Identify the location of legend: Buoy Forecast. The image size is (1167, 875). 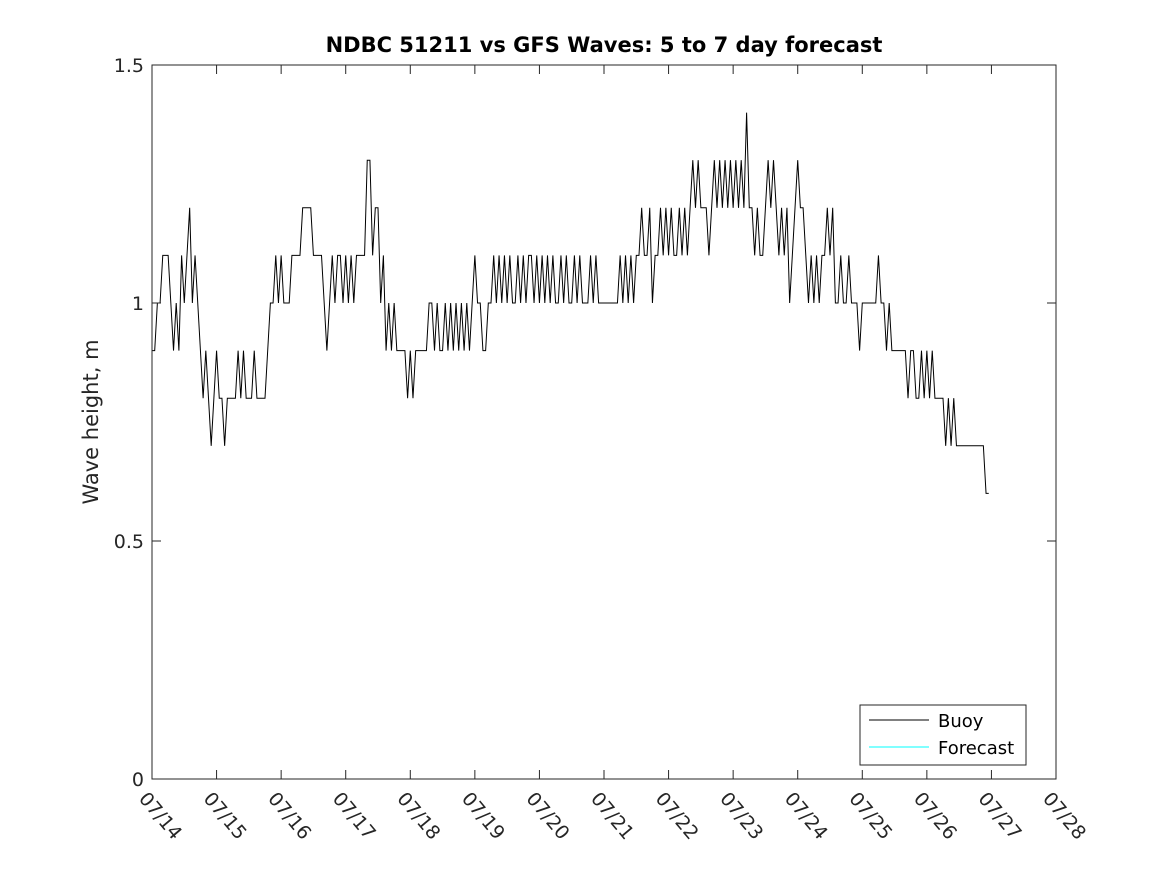
(943, 735).